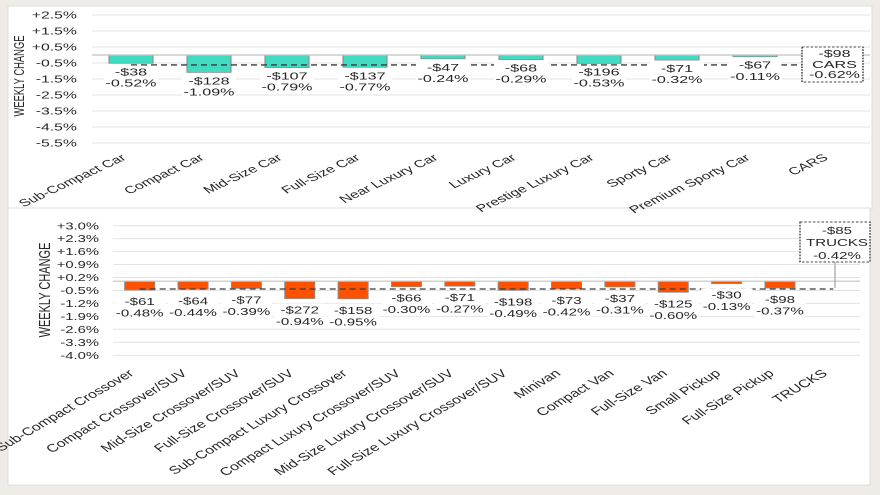 This screenshot has height=495, width=880. What do you see at coordinates (353, 310) in the screenshot?
I see `data-label-dollar: -$158` at bounding box center [353, 310].